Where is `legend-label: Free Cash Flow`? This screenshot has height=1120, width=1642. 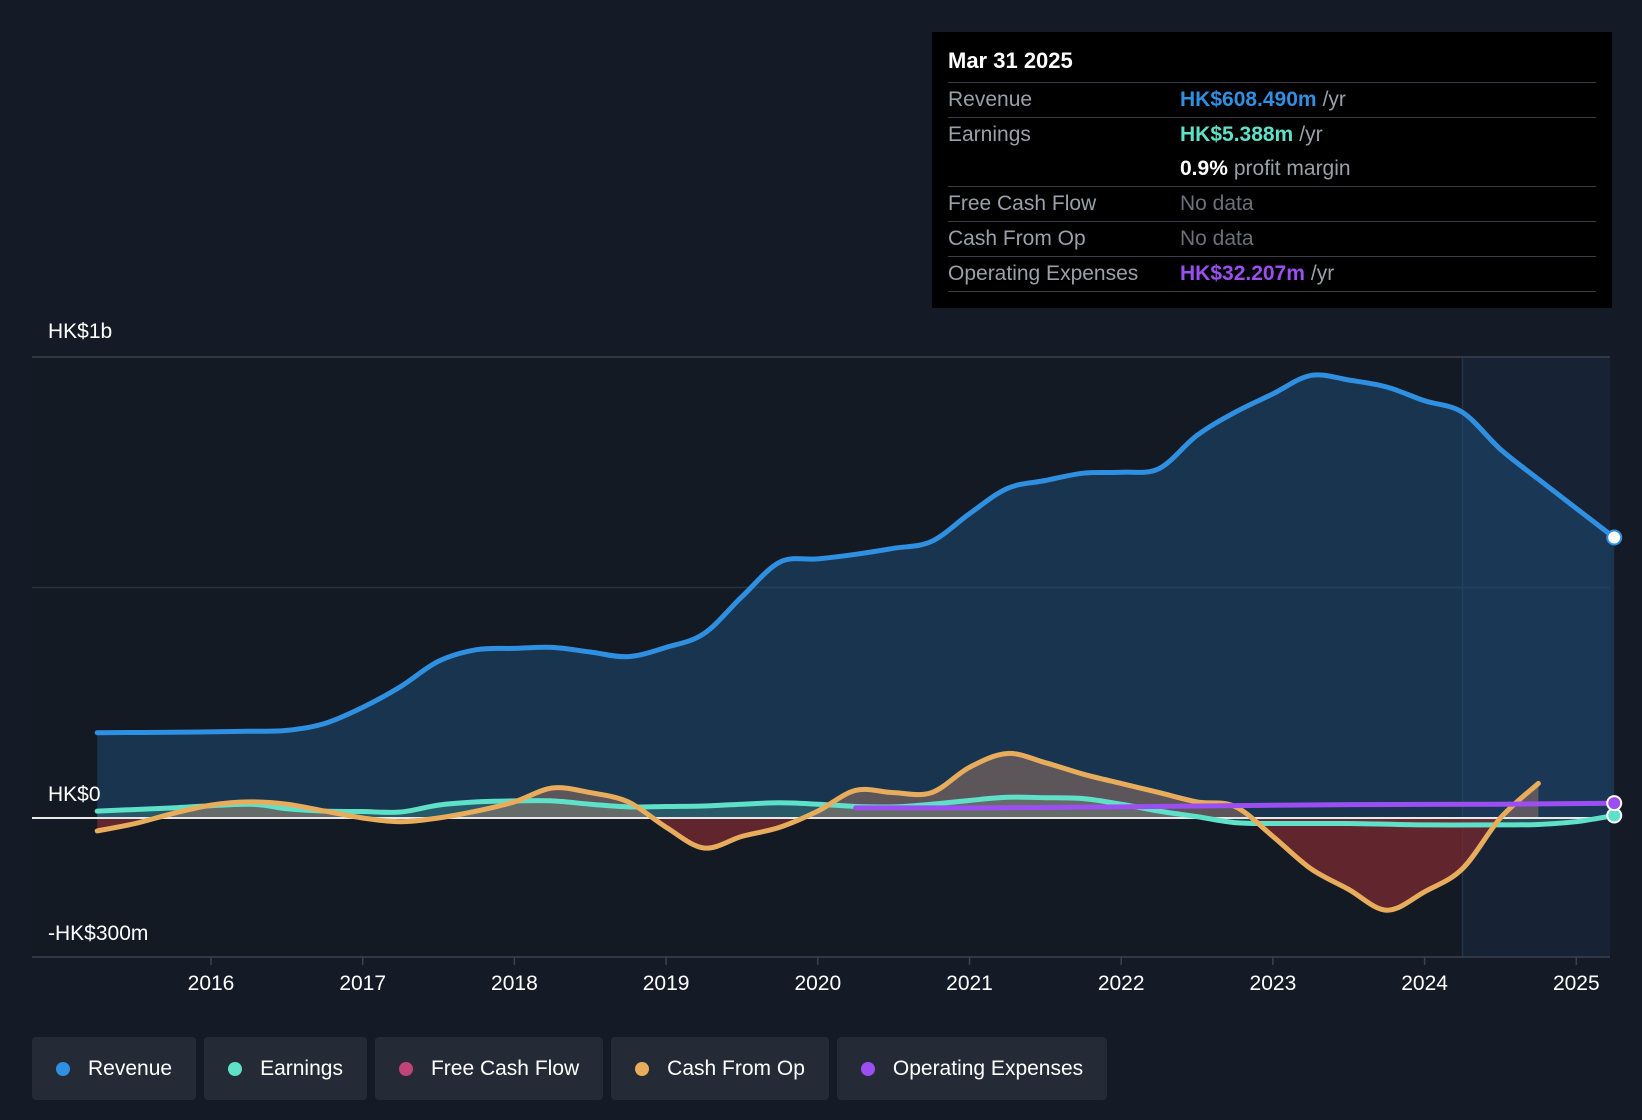
legend-label: Free Cash Flow is located at coordinates (505, 1068).